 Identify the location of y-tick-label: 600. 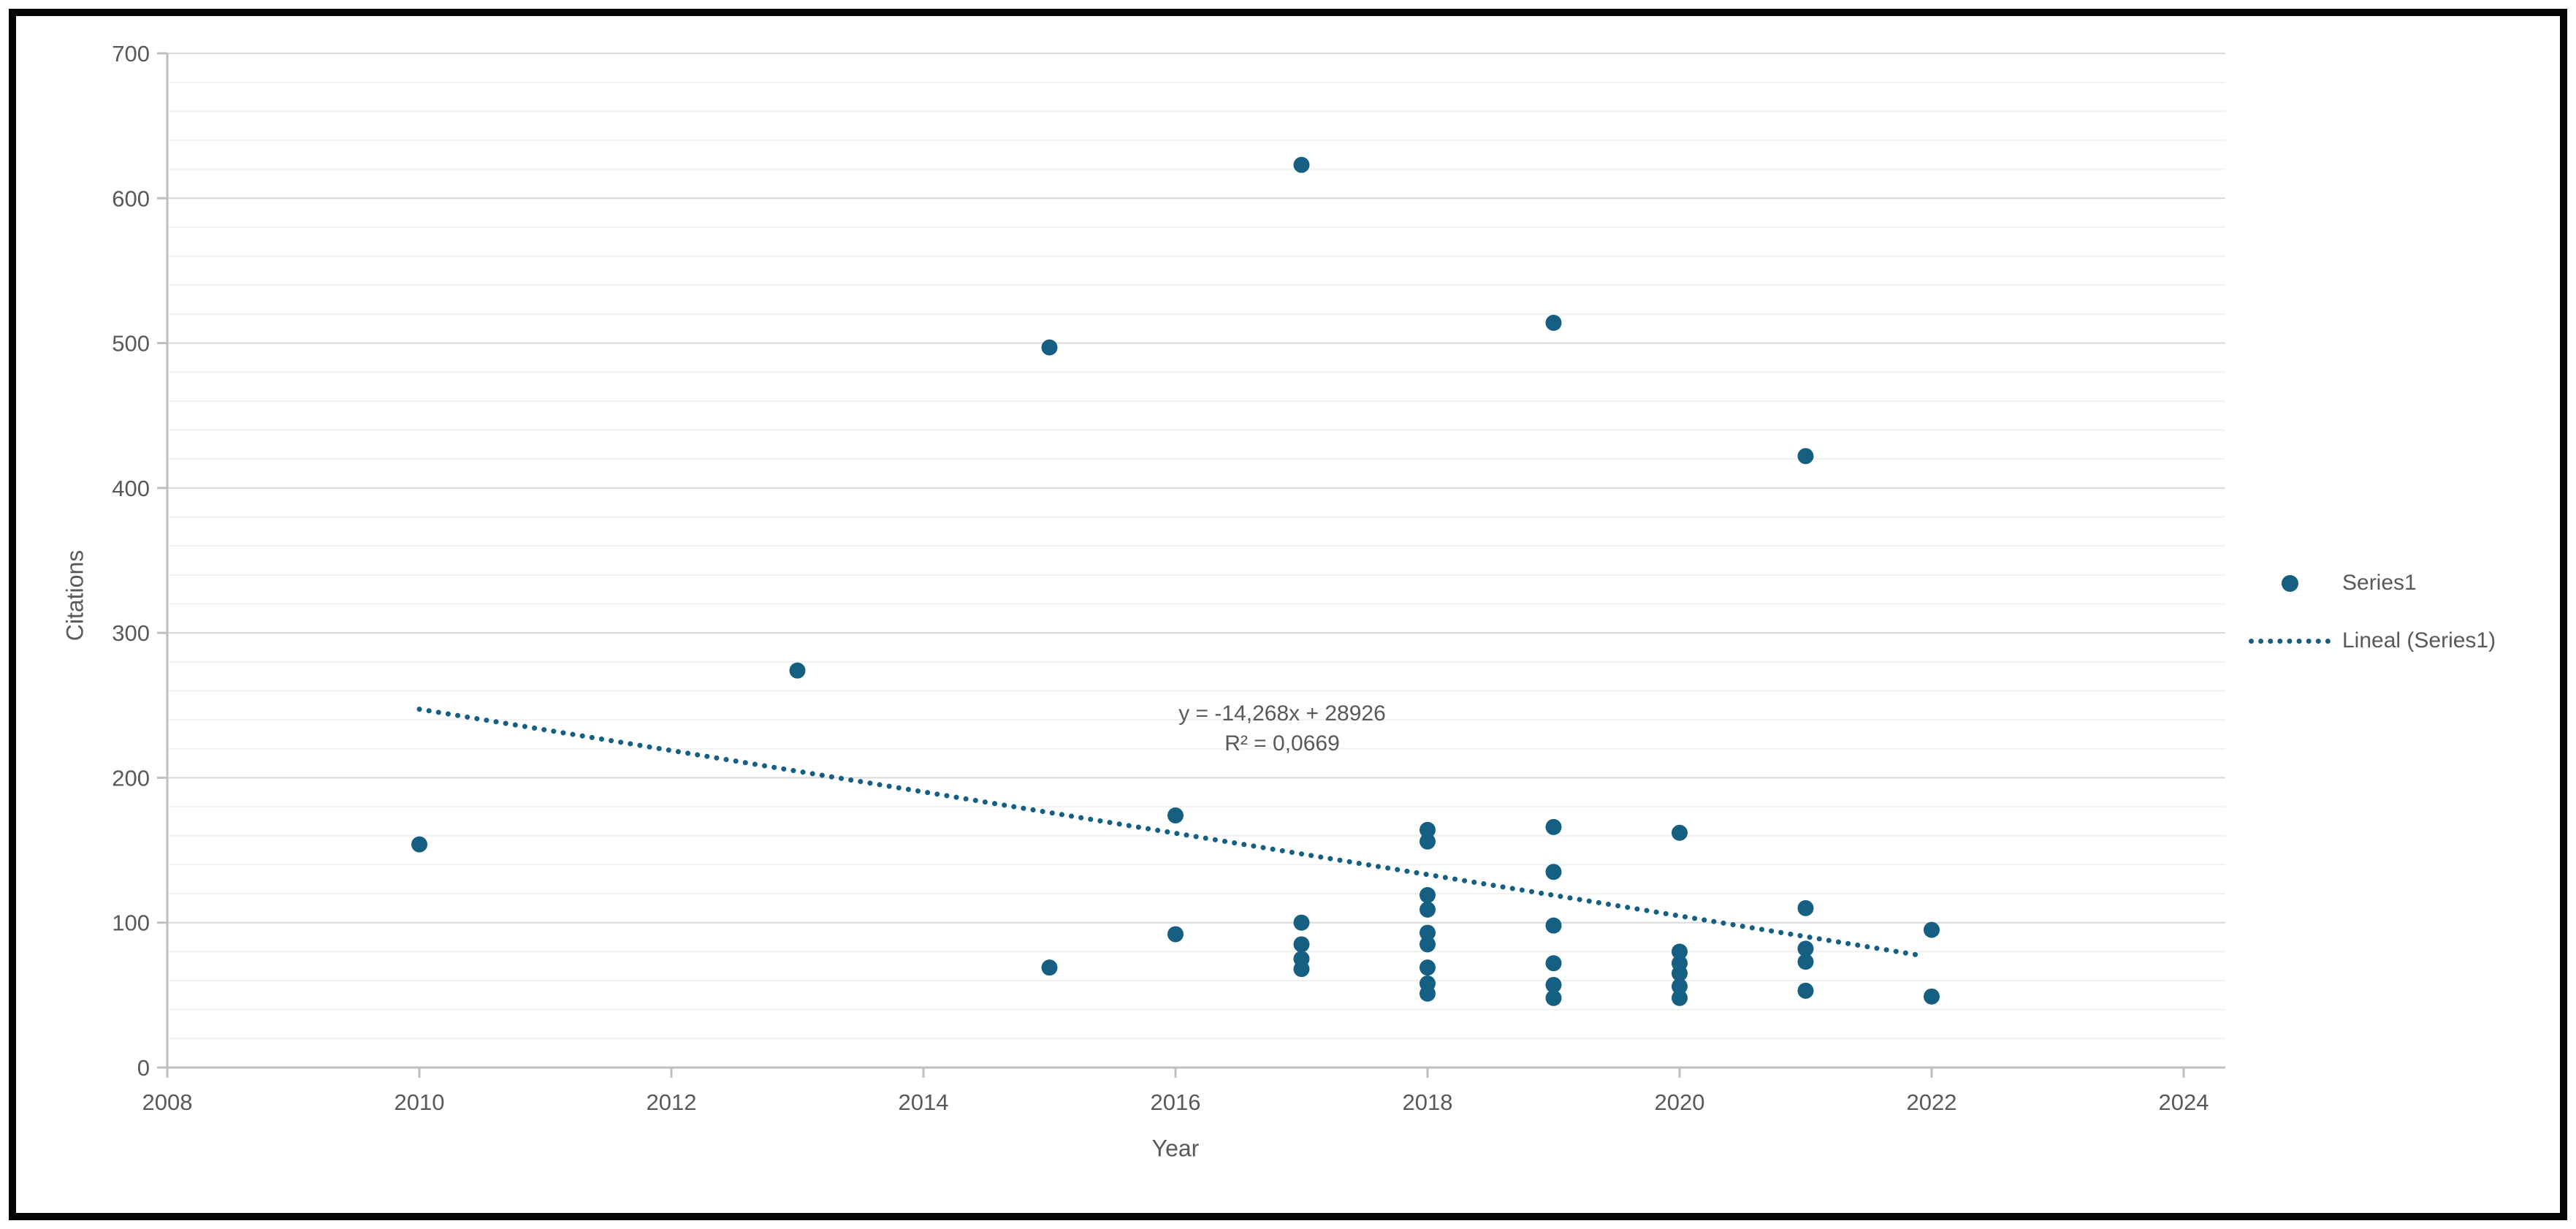
(131, 198).